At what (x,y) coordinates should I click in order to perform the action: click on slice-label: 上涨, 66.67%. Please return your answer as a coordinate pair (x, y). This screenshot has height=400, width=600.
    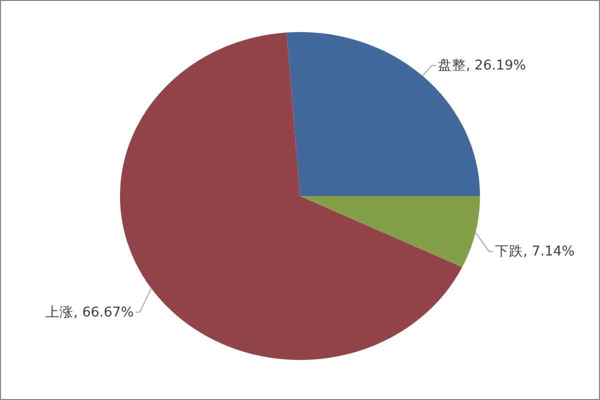
    Looking at the image, I should click on (90, 312).